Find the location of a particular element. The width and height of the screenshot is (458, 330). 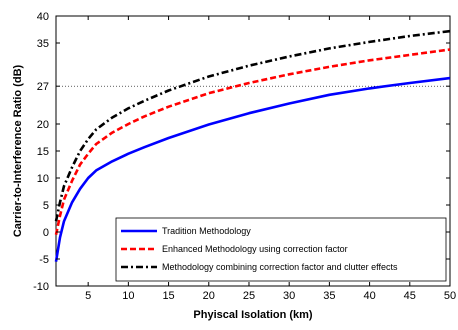

y-tick-label: 27 is located at coordinates (43, 87).